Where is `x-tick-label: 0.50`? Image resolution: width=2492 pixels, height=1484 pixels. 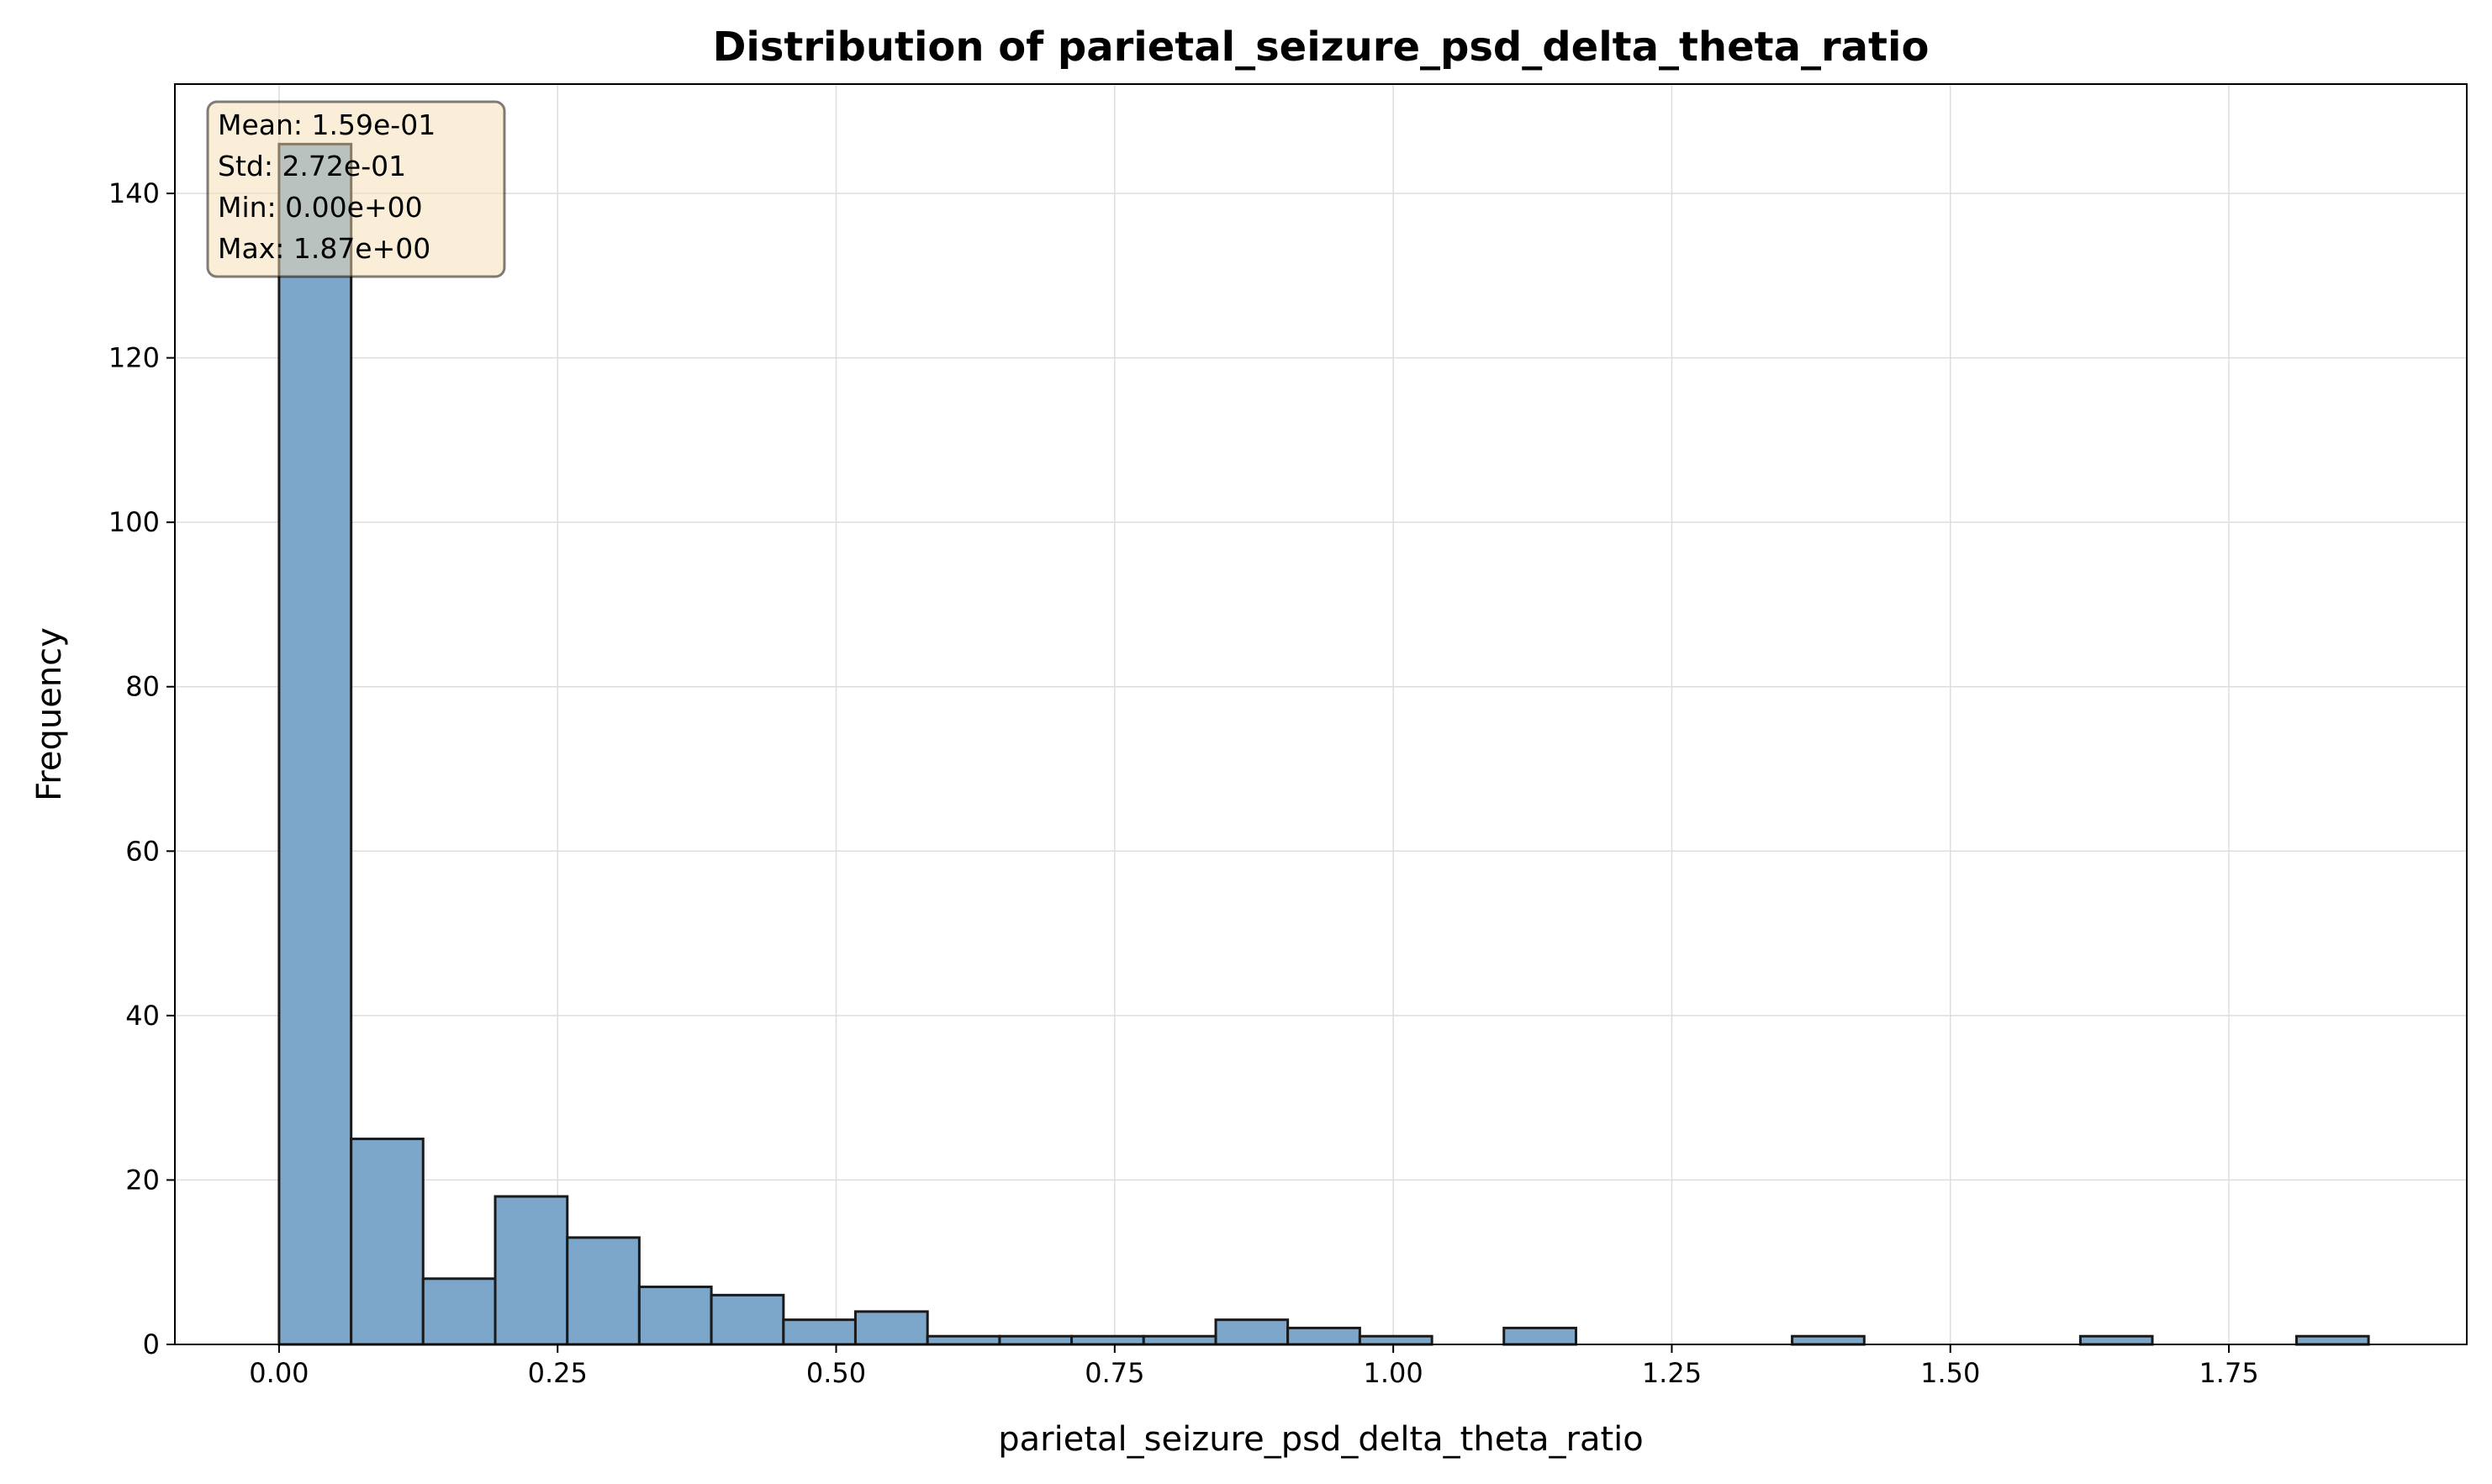
x-tick-label: 0.50 is located at coordinates (836, 1373).